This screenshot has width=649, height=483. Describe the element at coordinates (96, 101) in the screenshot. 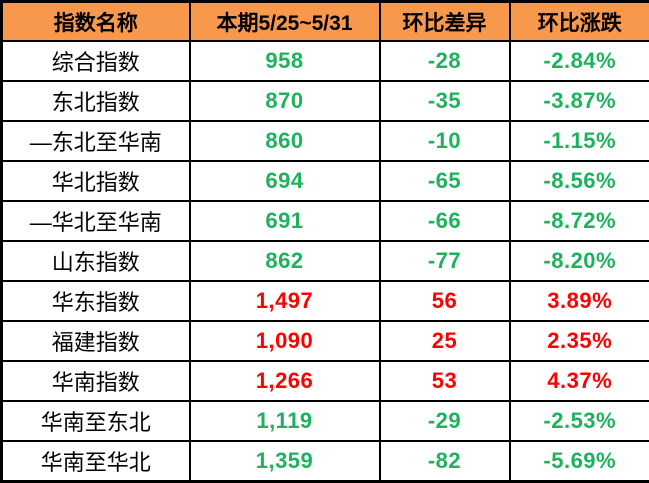

I see `index-name-cell: 东北指数` at that location.